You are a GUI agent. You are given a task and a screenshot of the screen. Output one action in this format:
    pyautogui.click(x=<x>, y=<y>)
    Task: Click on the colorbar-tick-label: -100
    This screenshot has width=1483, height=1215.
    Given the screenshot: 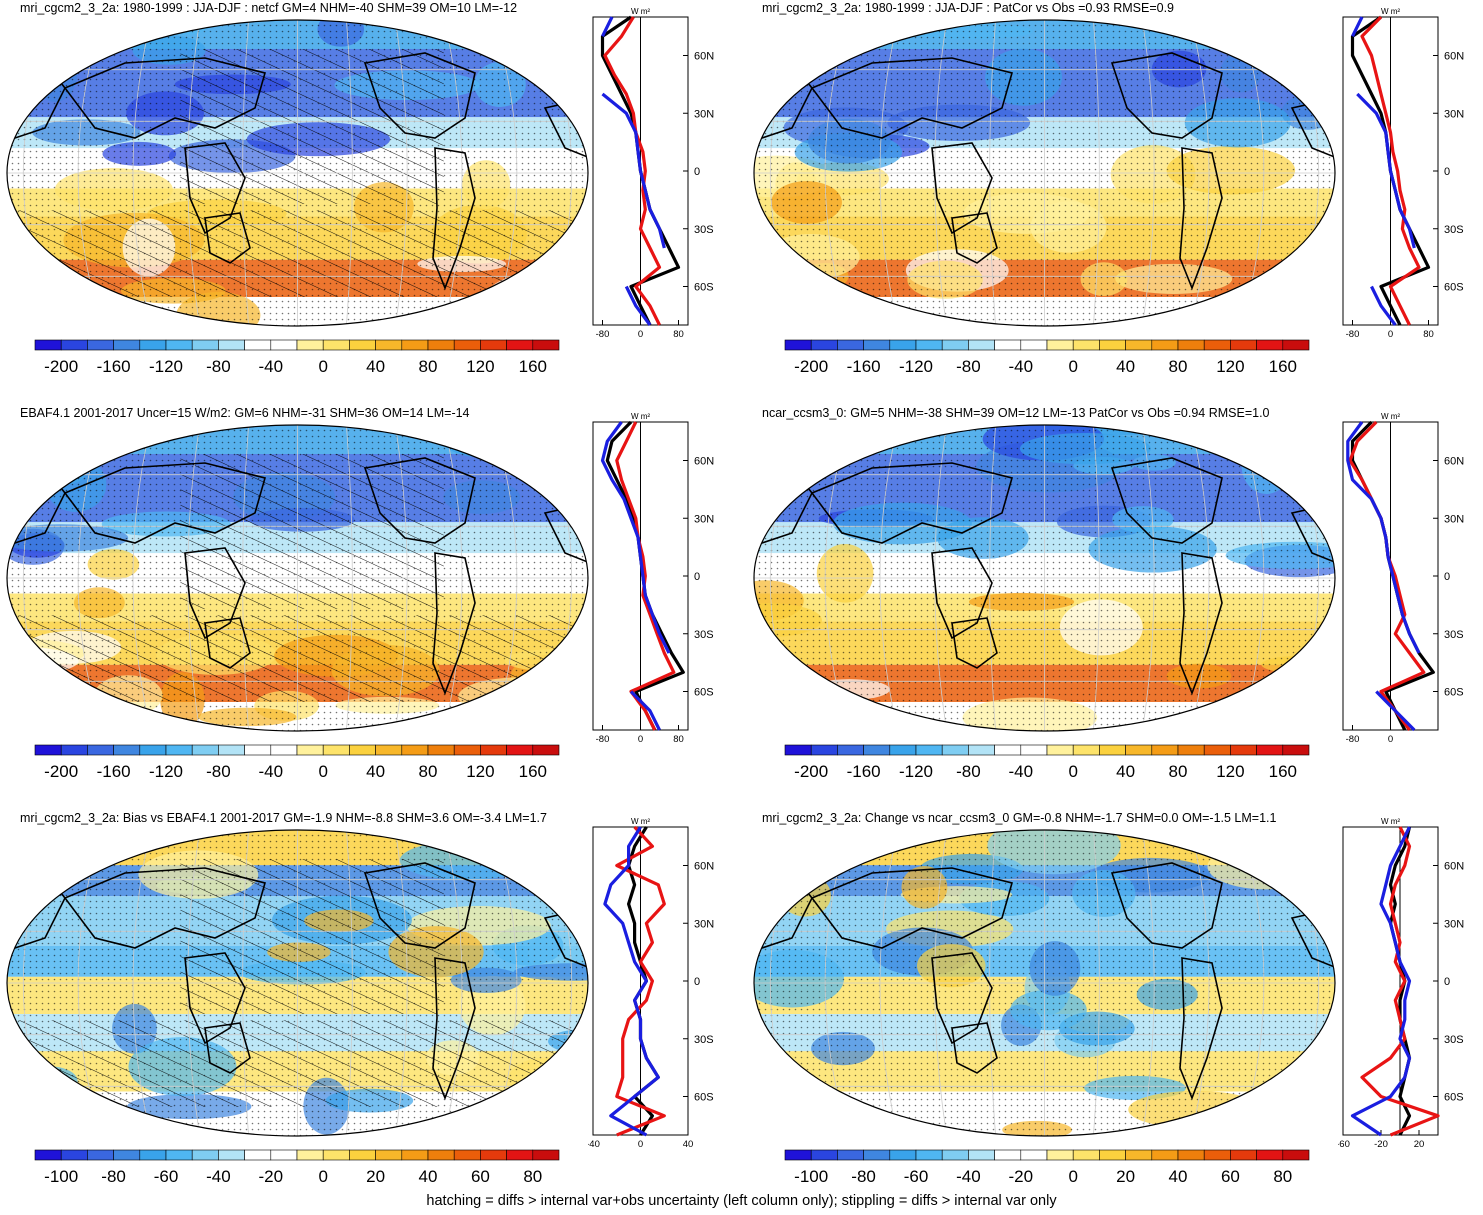 What is the action you would take?
    pyautogui.click(x=811, y=1176)
    